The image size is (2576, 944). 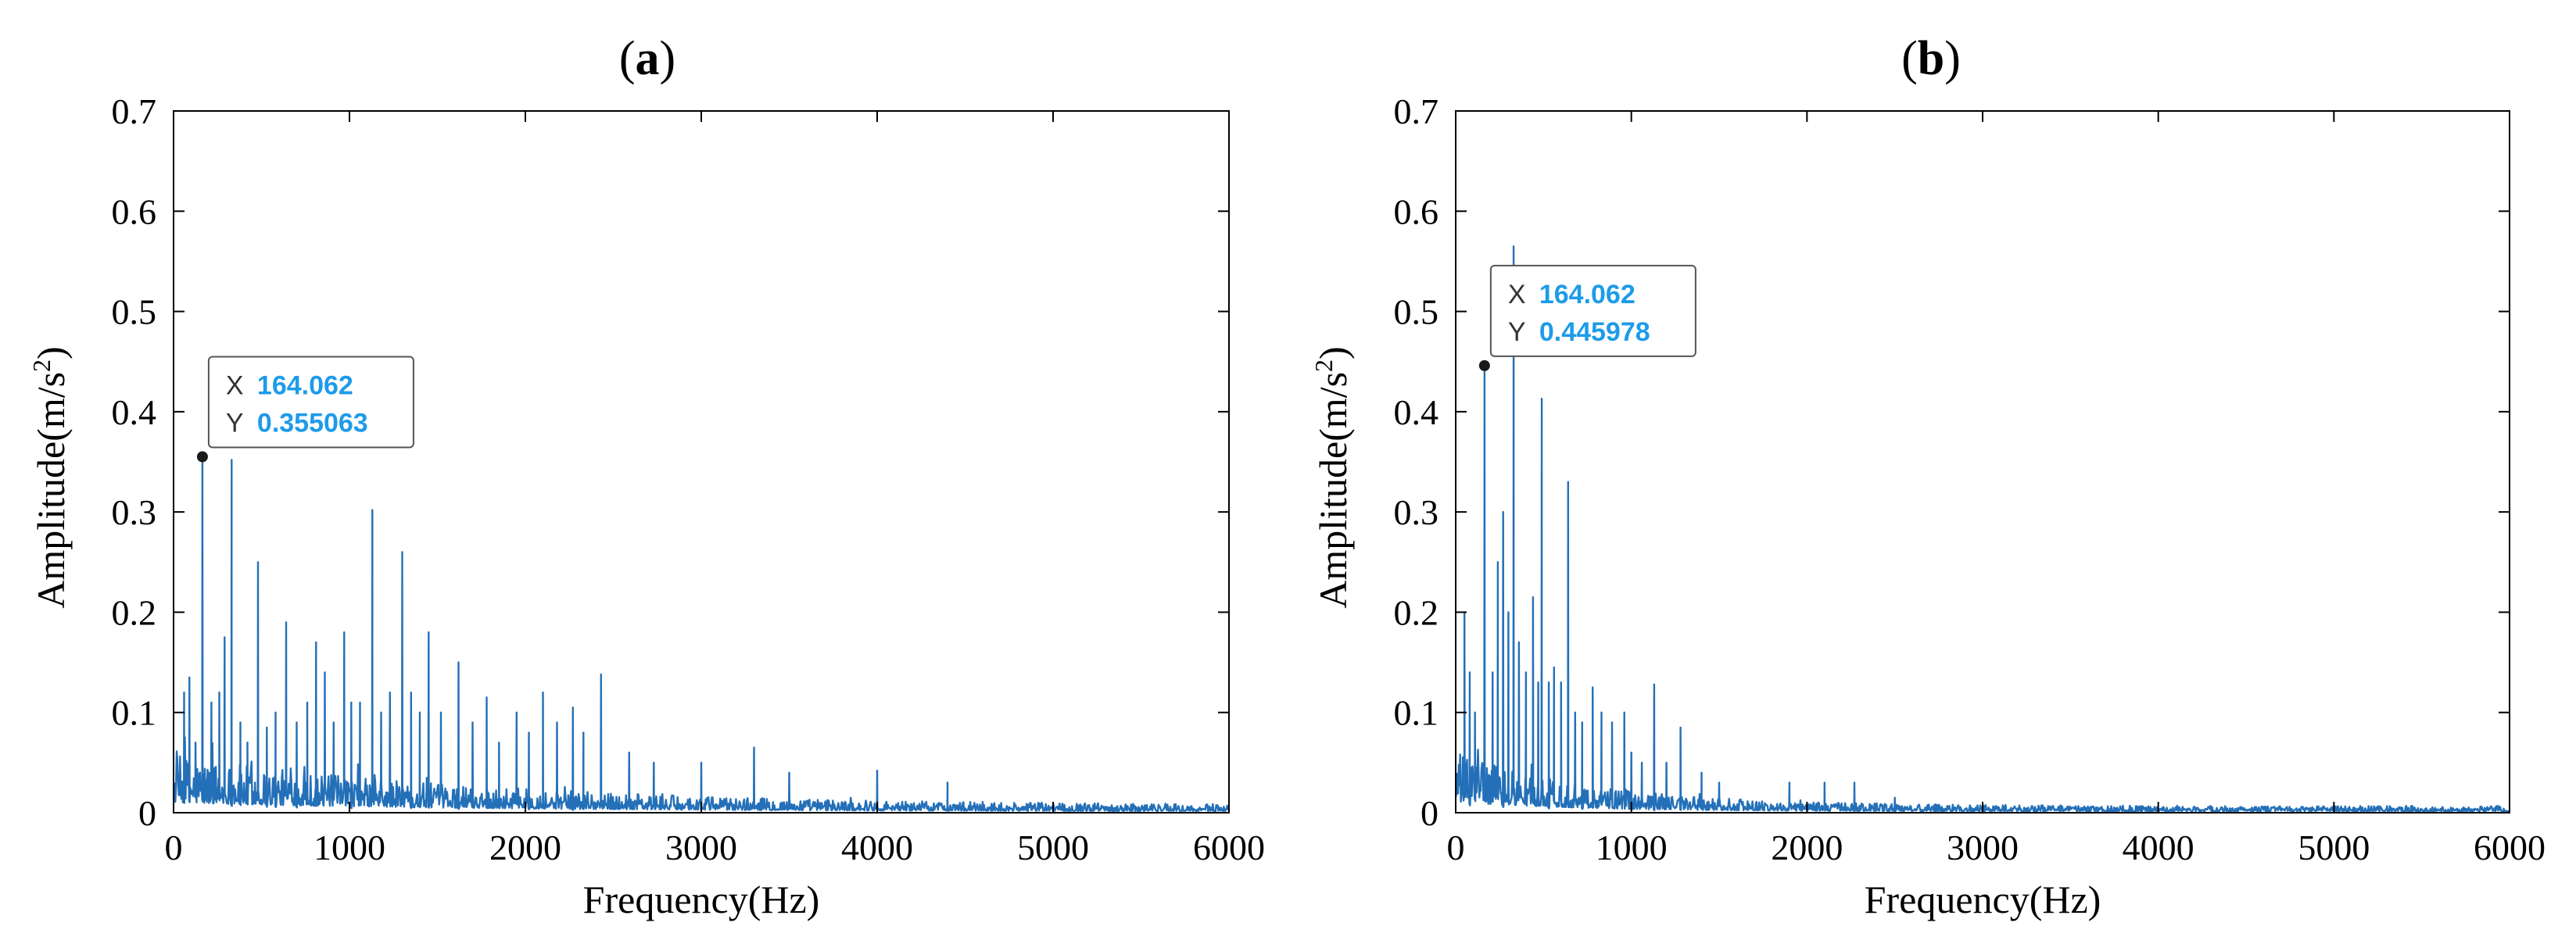 What do you see at coordinates (1594, 332) in the screenshot?
I see `datatip-y-value: 0.445978` at bounding box center [1594, 332].